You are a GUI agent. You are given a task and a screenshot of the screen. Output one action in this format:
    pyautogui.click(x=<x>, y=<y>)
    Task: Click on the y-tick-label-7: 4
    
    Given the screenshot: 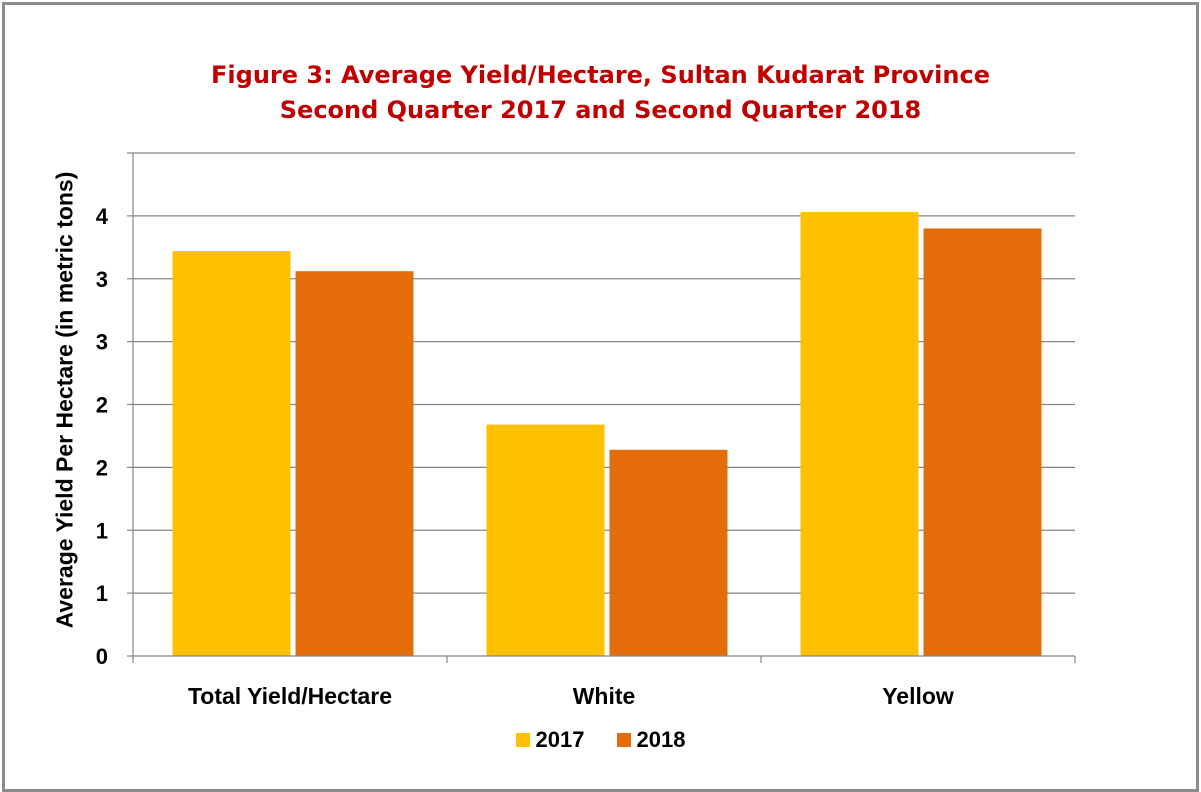 What is the action you would take?
    pyautogui.click(x=102, y=216)
    